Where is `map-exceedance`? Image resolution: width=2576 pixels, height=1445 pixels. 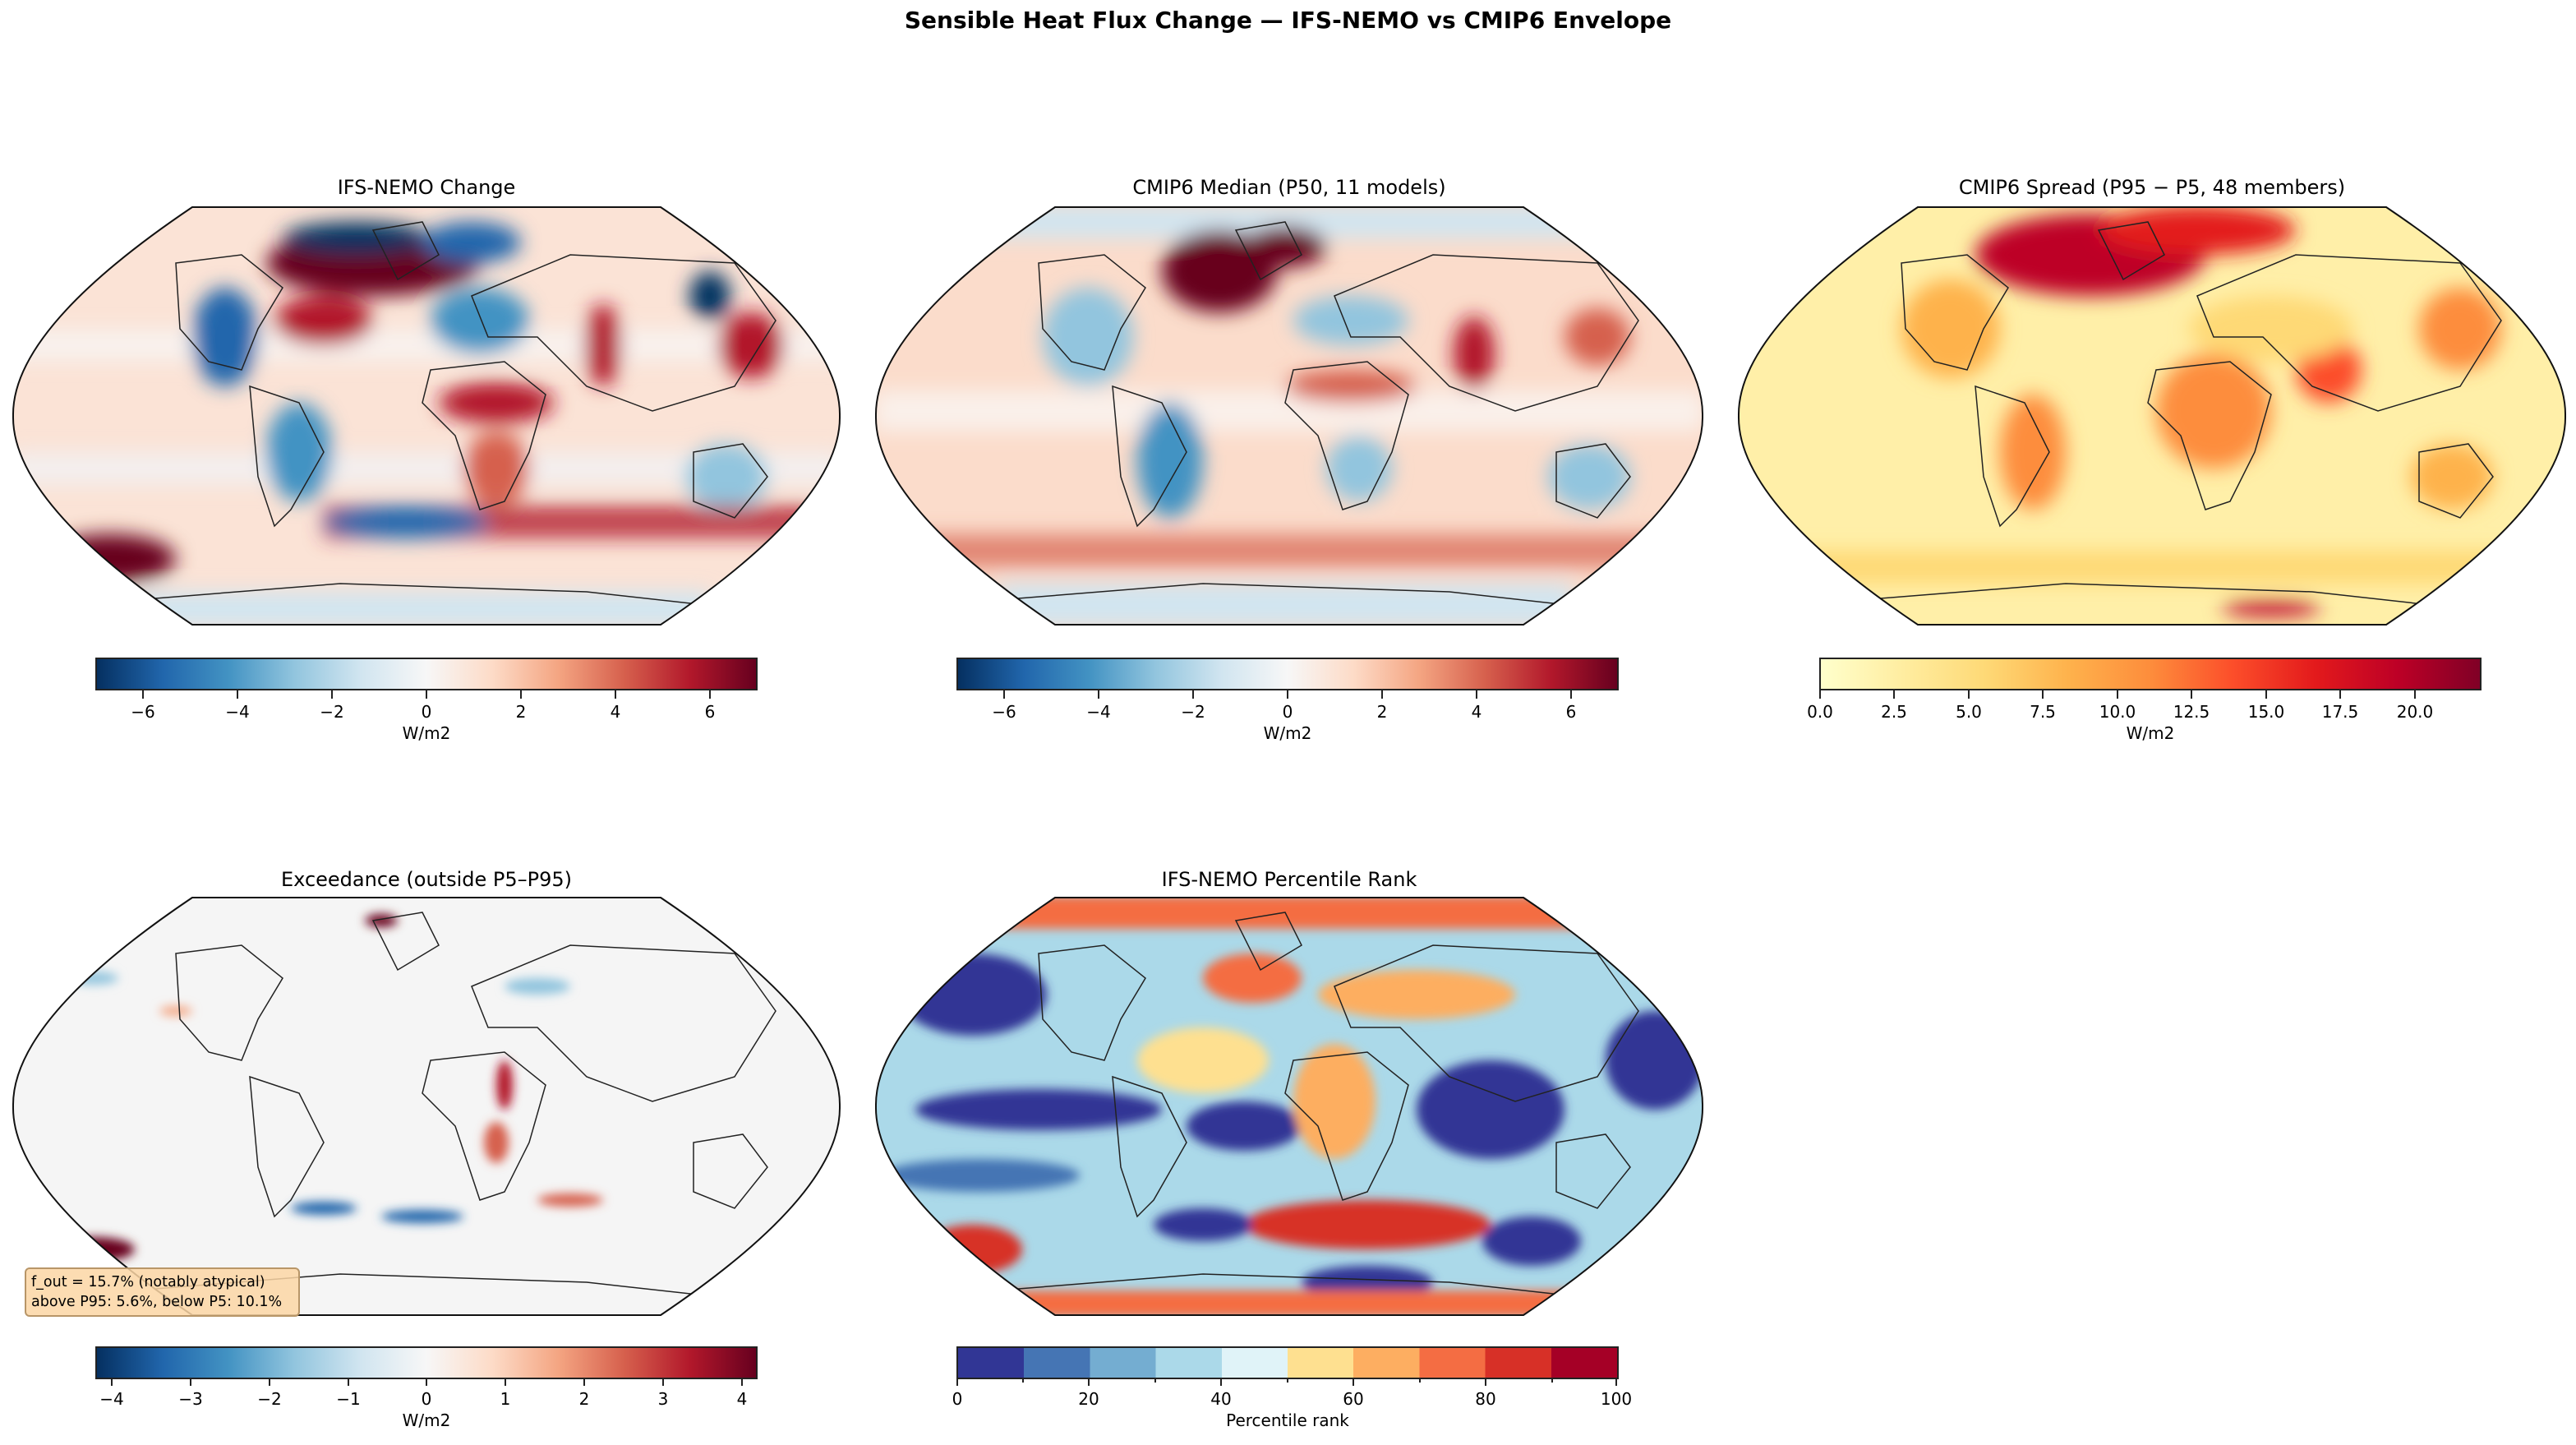
map-exceedance is located at coordinates (426, 1107).